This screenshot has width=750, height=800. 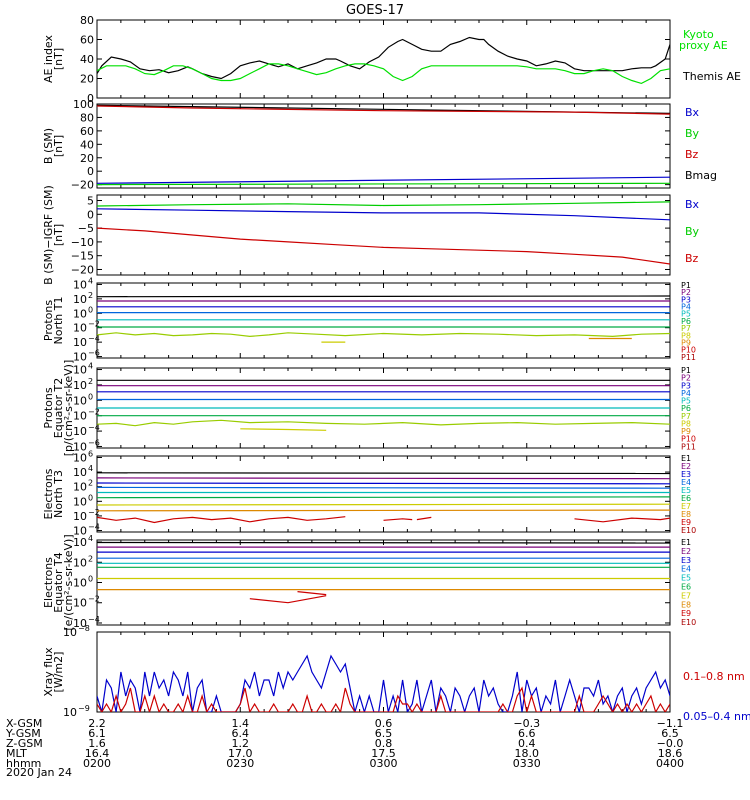 I want to click on y-axis-label: North T1, so click(x=58, y=321).